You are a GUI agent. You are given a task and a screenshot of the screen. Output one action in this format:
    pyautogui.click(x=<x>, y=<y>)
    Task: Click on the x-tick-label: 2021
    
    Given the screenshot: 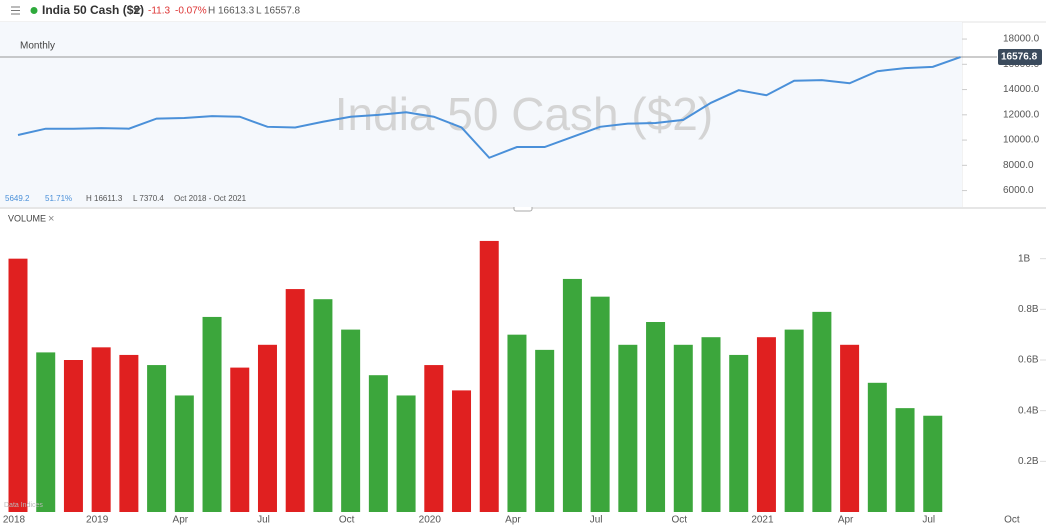 What is the action you would take?
    pyautogui.click(x=762, y=520)
    